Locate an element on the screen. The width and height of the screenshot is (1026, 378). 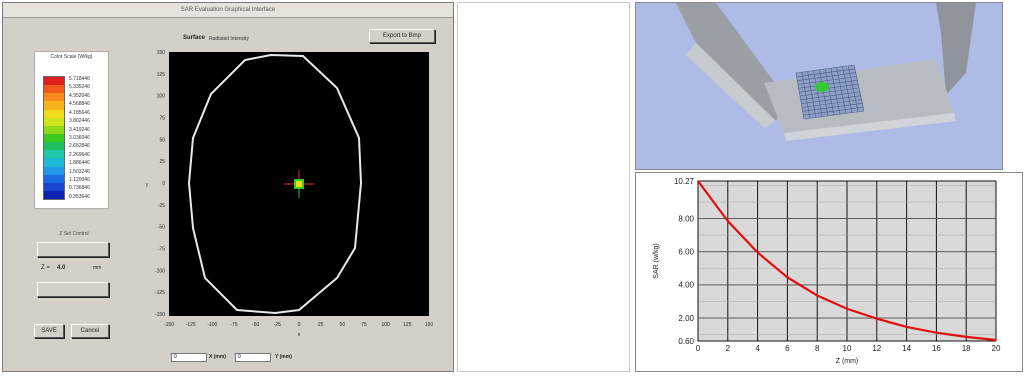
plot-y-tick: 25 is located at coordinates (162, 162).